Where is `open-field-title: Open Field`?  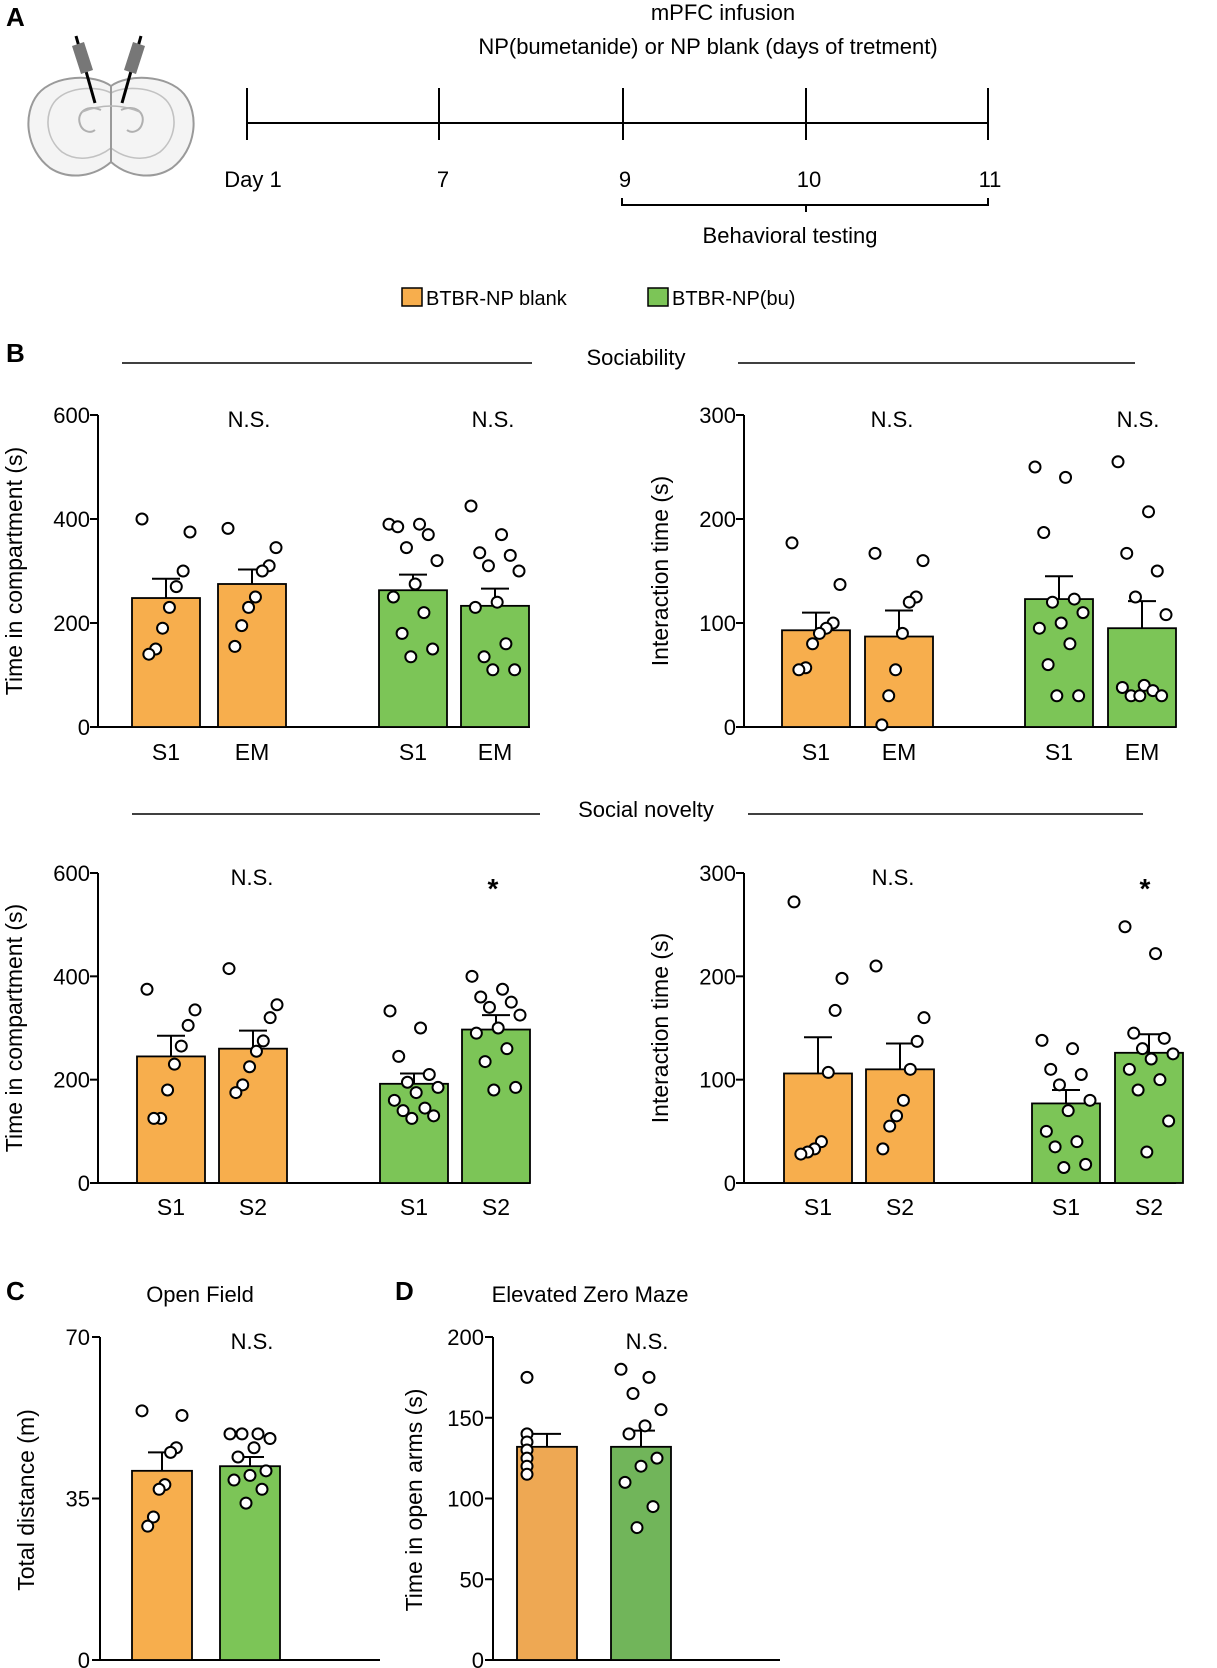
open-field-title: Open Field is located at coordinates (200, 1294).